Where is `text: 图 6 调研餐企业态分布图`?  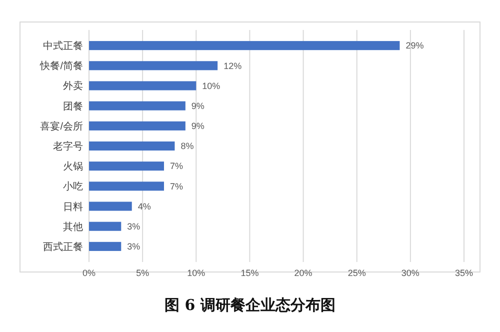 text: 图 6 调研餐企业态分布图 is located at coordinates (250, 305).